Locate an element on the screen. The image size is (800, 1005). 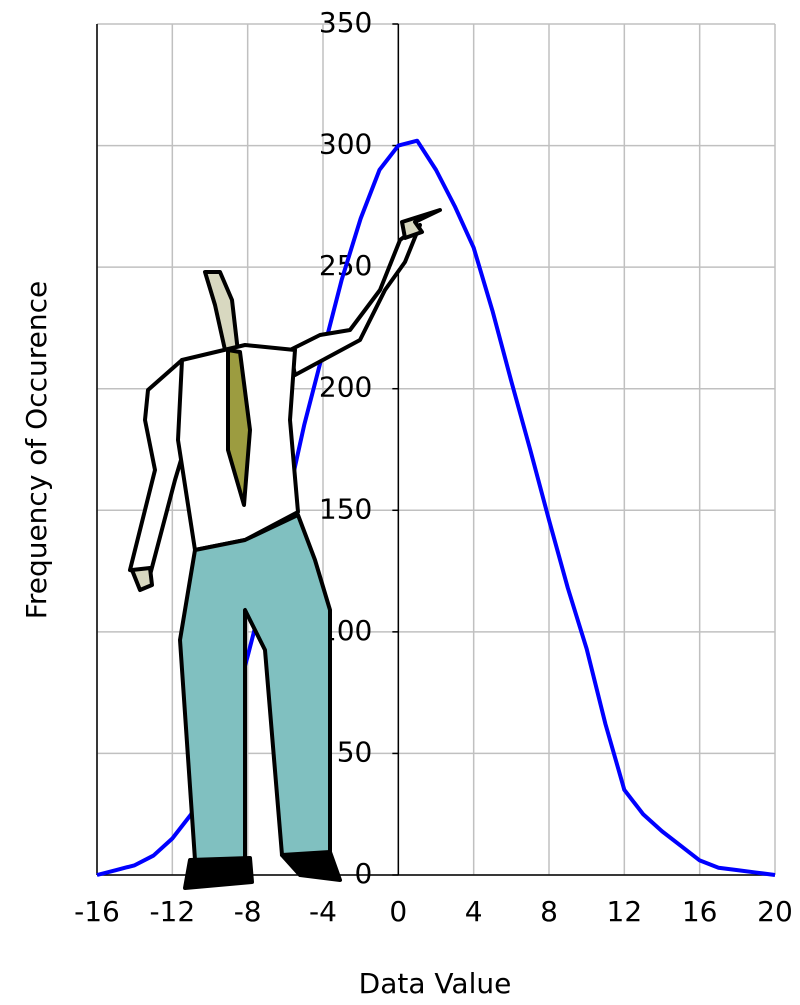
figure-shoe-left is located at coordinates (218, 873).